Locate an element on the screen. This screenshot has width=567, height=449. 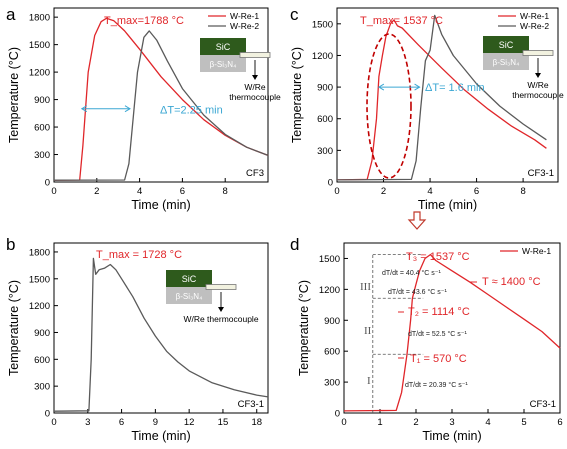
panel-letter-b: b is located at coordinates (10, 244).